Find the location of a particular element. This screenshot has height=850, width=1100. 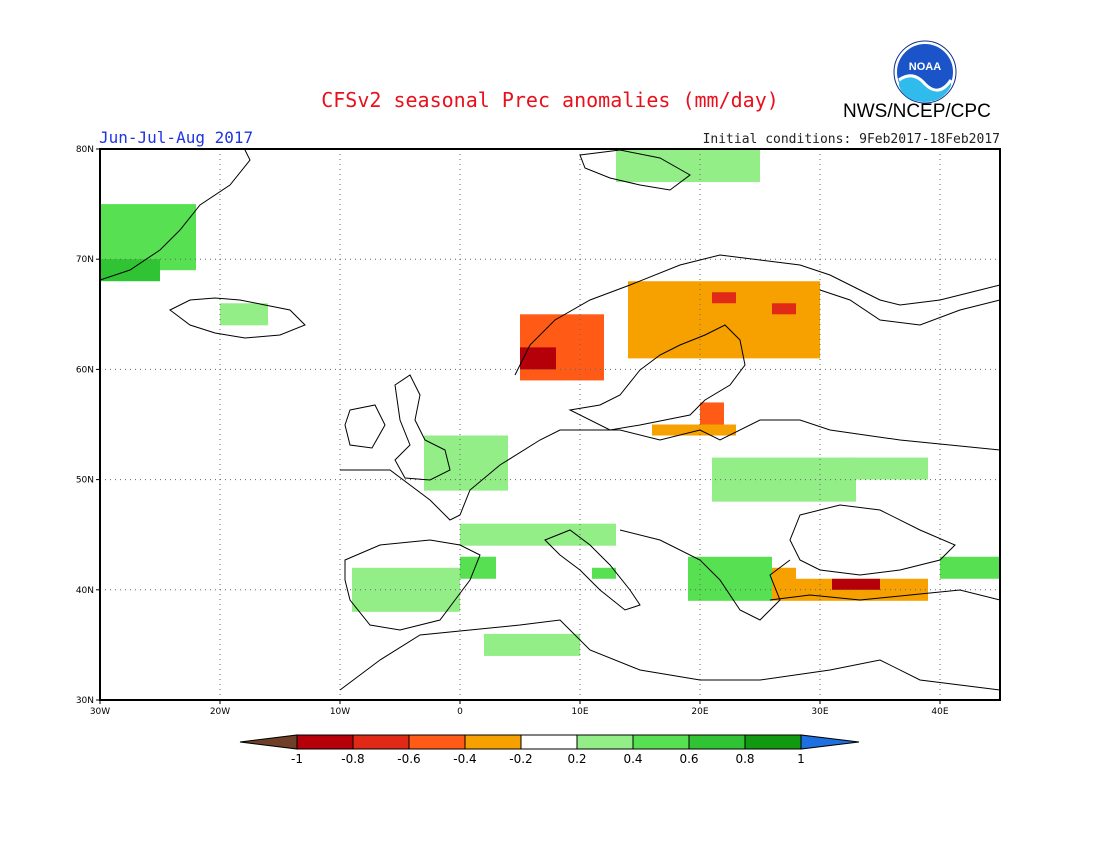

coastline-italy is located at coordinates (592, 570).